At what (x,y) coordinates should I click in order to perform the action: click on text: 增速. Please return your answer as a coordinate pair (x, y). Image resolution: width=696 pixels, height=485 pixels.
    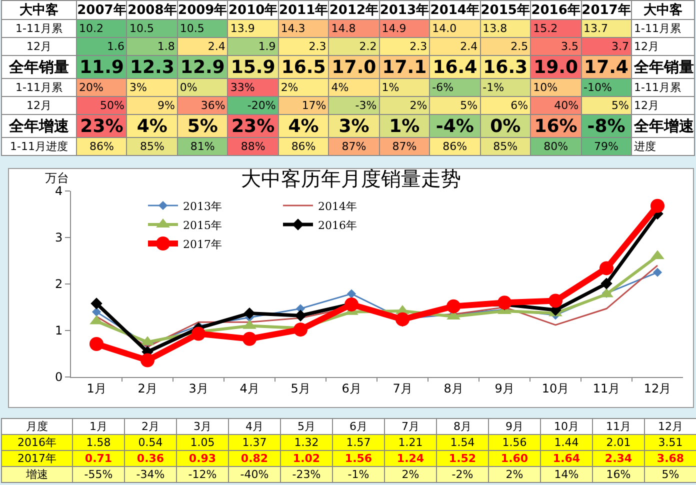
    Looking at the image, I should click on (37, 474).